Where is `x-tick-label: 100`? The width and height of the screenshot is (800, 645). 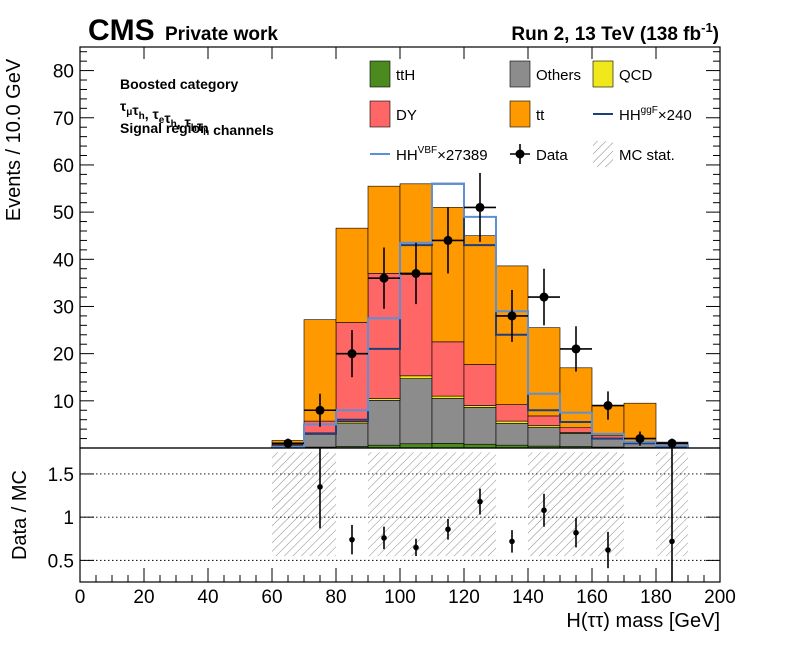
x-tick-label: 100 is located at coordinates (400, 597).